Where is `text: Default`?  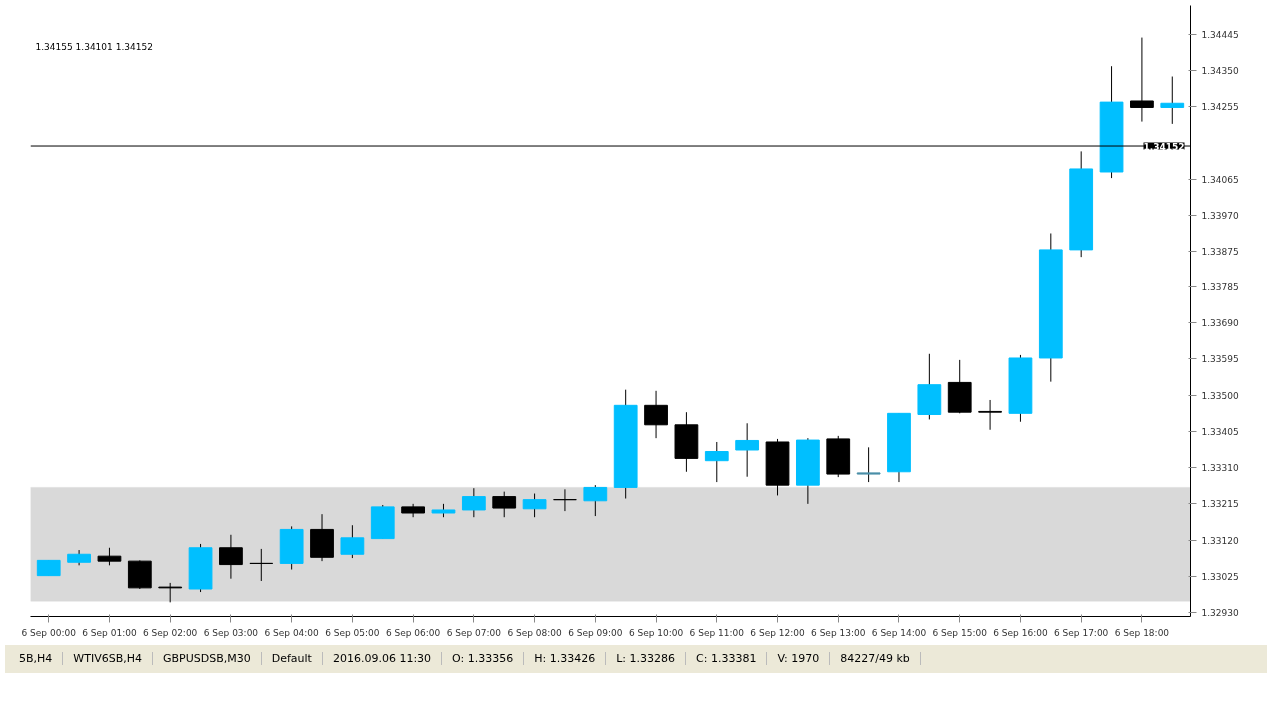
text: Default is located at coordinates (292, 658).